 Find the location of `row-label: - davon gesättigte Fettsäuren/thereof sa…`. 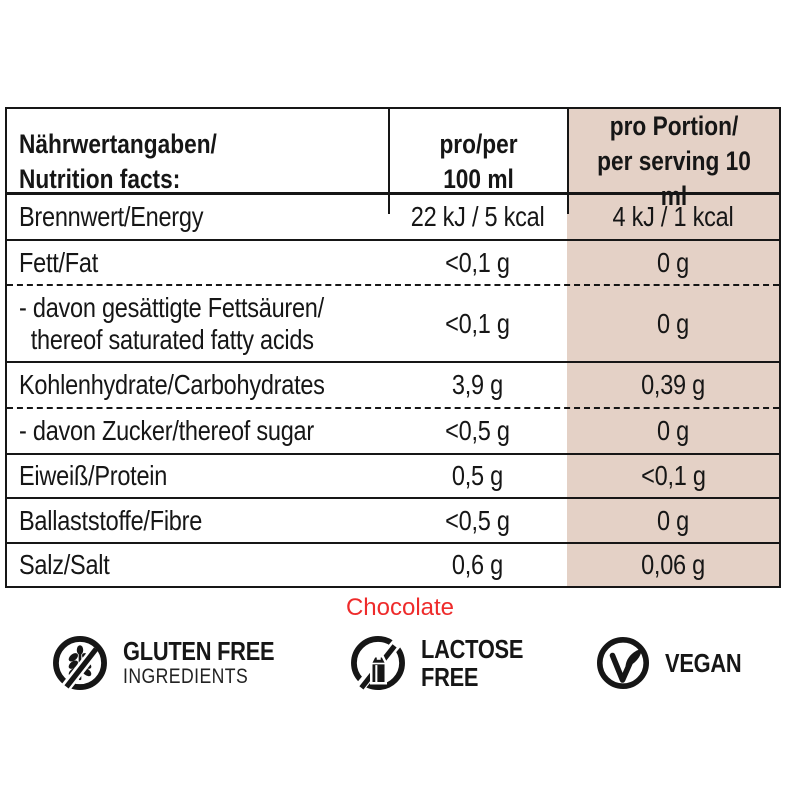

row-label: - davon gesättigte Fettsäuren/thereof sa… is located at coordinates (171, 323).